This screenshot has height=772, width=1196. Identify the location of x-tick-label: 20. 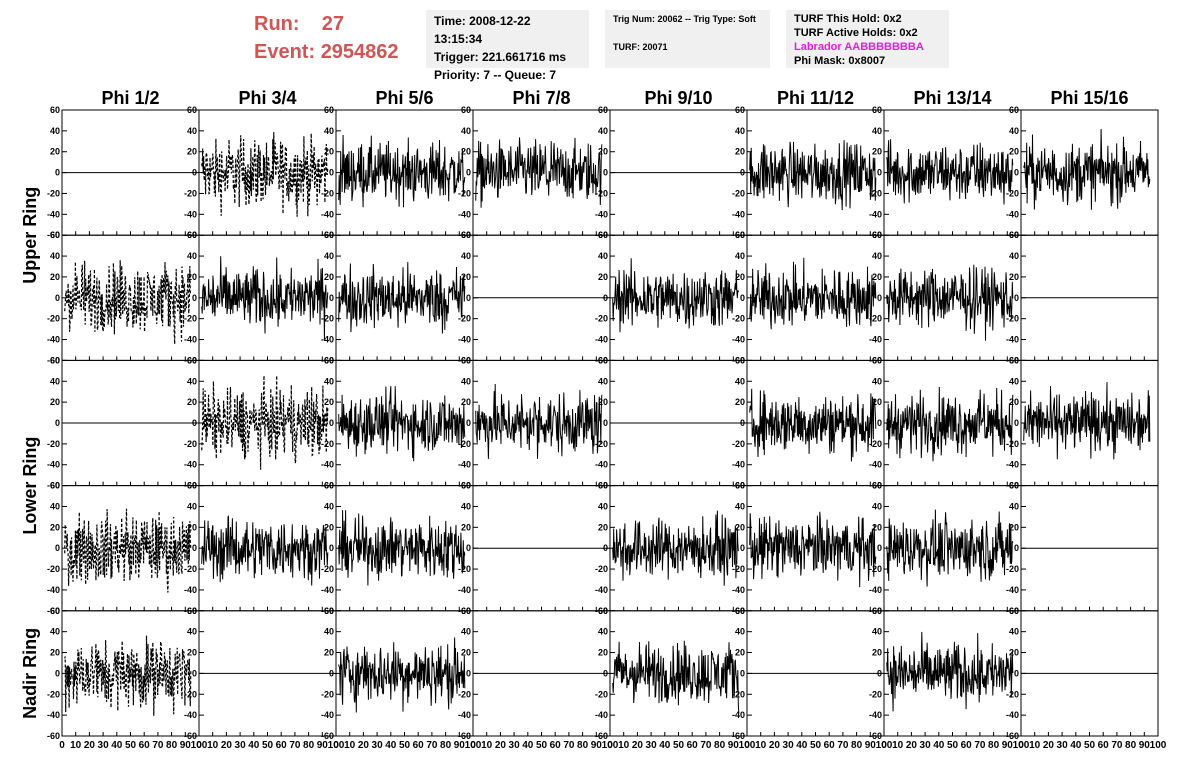
(90, 745).